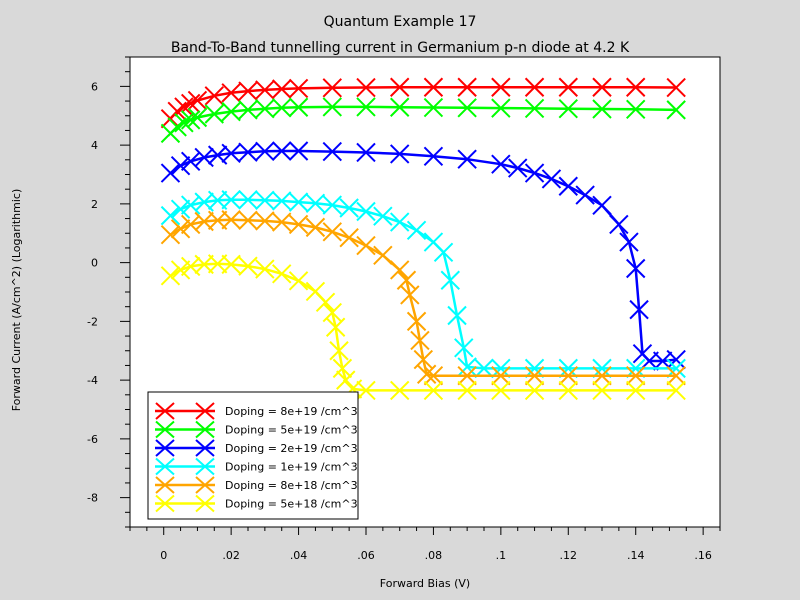  What do you see at coordinates (299, 555) in the screenshot?
I see `x-tick-label: .04` at bounding box center [299, 555].